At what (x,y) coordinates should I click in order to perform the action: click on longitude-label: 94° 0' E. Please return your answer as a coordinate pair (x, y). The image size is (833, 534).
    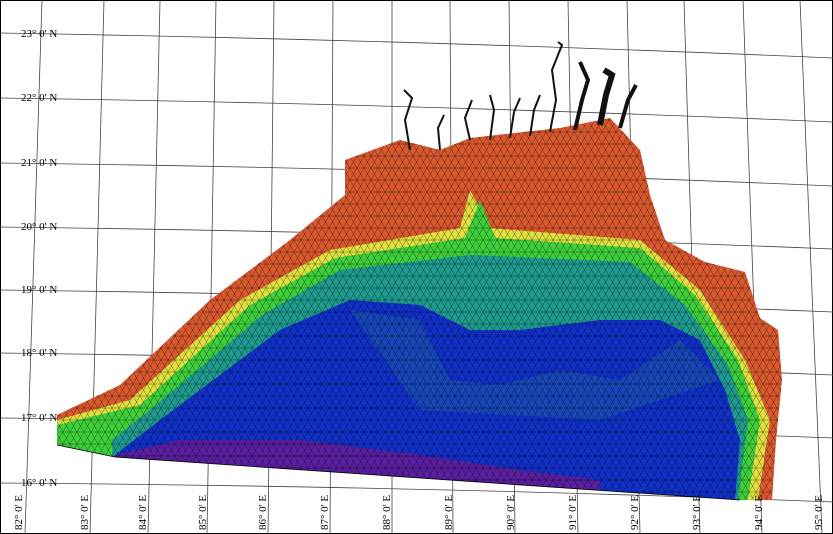
    Looking at the image, I should click on (759, 512).